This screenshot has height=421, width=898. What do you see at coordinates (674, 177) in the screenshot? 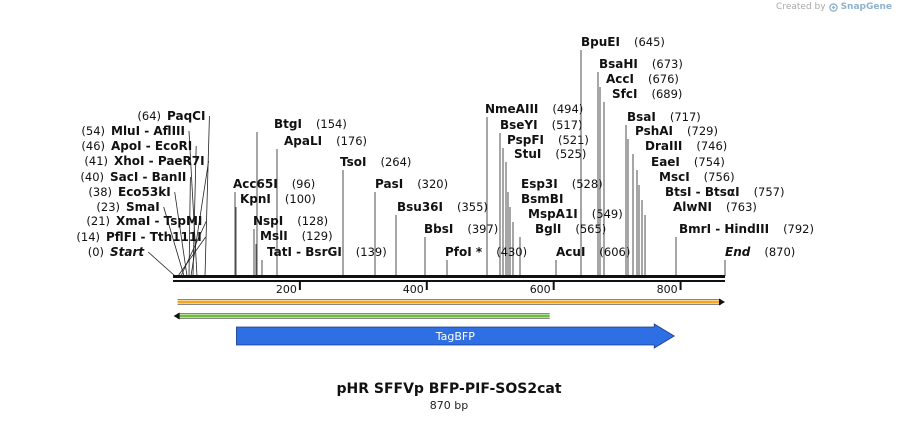
I see `site-label-msci: MscI` at bounding box center [674, 177].